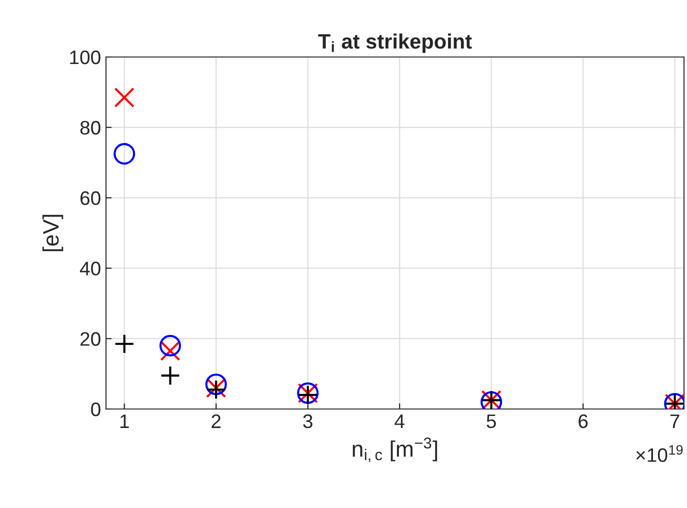 This screenshot has width=687, height=508. Describe the element at coordinates (90, 198) in the screenshot. I see `y-tick-label: 60` at that location.